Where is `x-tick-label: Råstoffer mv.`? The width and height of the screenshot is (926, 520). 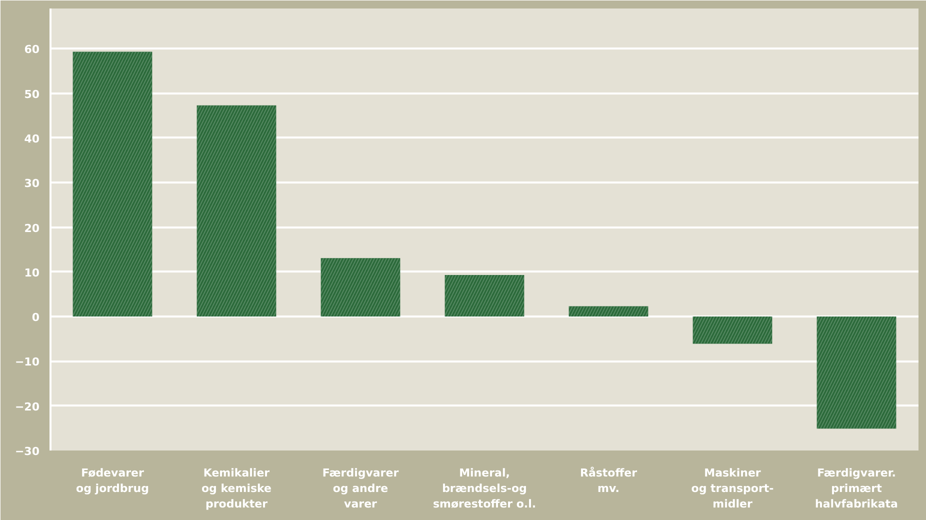 x-tick-label: Råstoffer mv. is located at coordinates (609, 481).